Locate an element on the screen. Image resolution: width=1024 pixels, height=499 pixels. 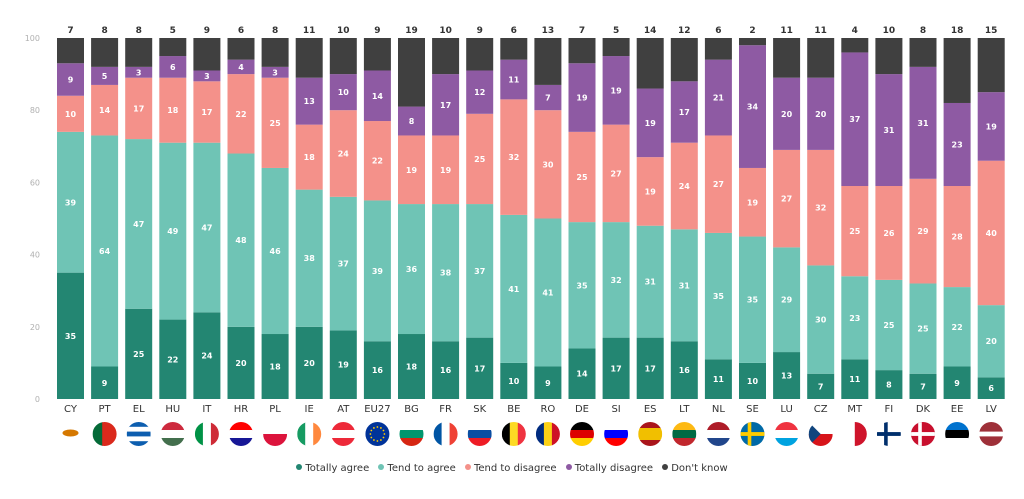
data-label: 9 is located at coordinates (548, 383).